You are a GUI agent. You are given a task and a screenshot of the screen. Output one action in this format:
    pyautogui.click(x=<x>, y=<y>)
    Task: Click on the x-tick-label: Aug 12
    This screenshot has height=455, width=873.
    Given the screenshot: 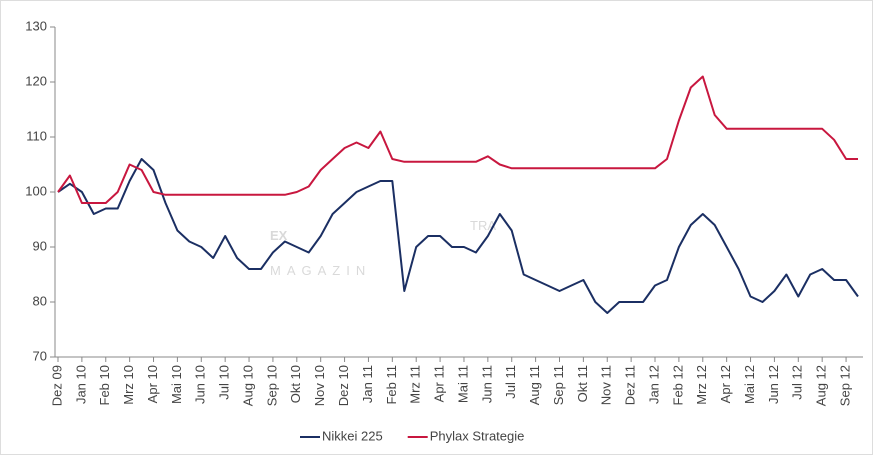 What is the action you would take?
    pyautogui.click(x=821, y=385)
    